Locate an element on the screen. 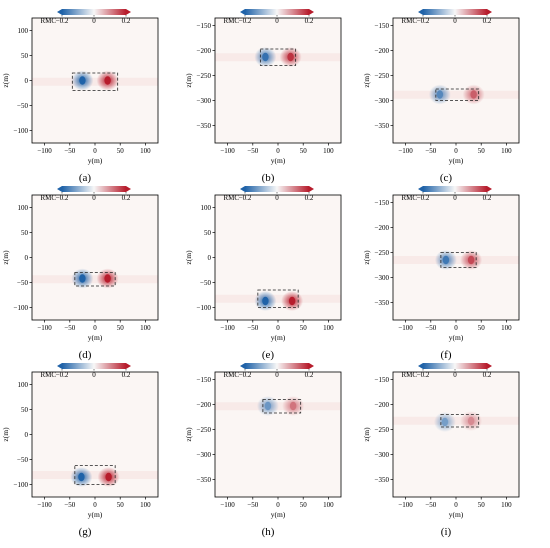  panel-caption: (e) is located at coordinates (268, 355).